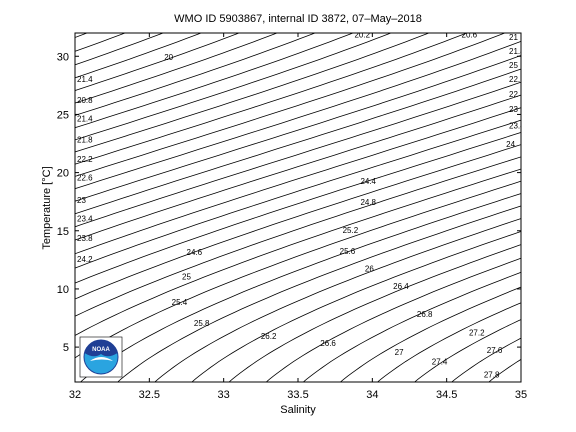 This screenshot has width=576, height=432. What do you see at coordinates (66, 348) in the screenshot?
I see `y-tick-label: 5` at bounding box center [66, 348].